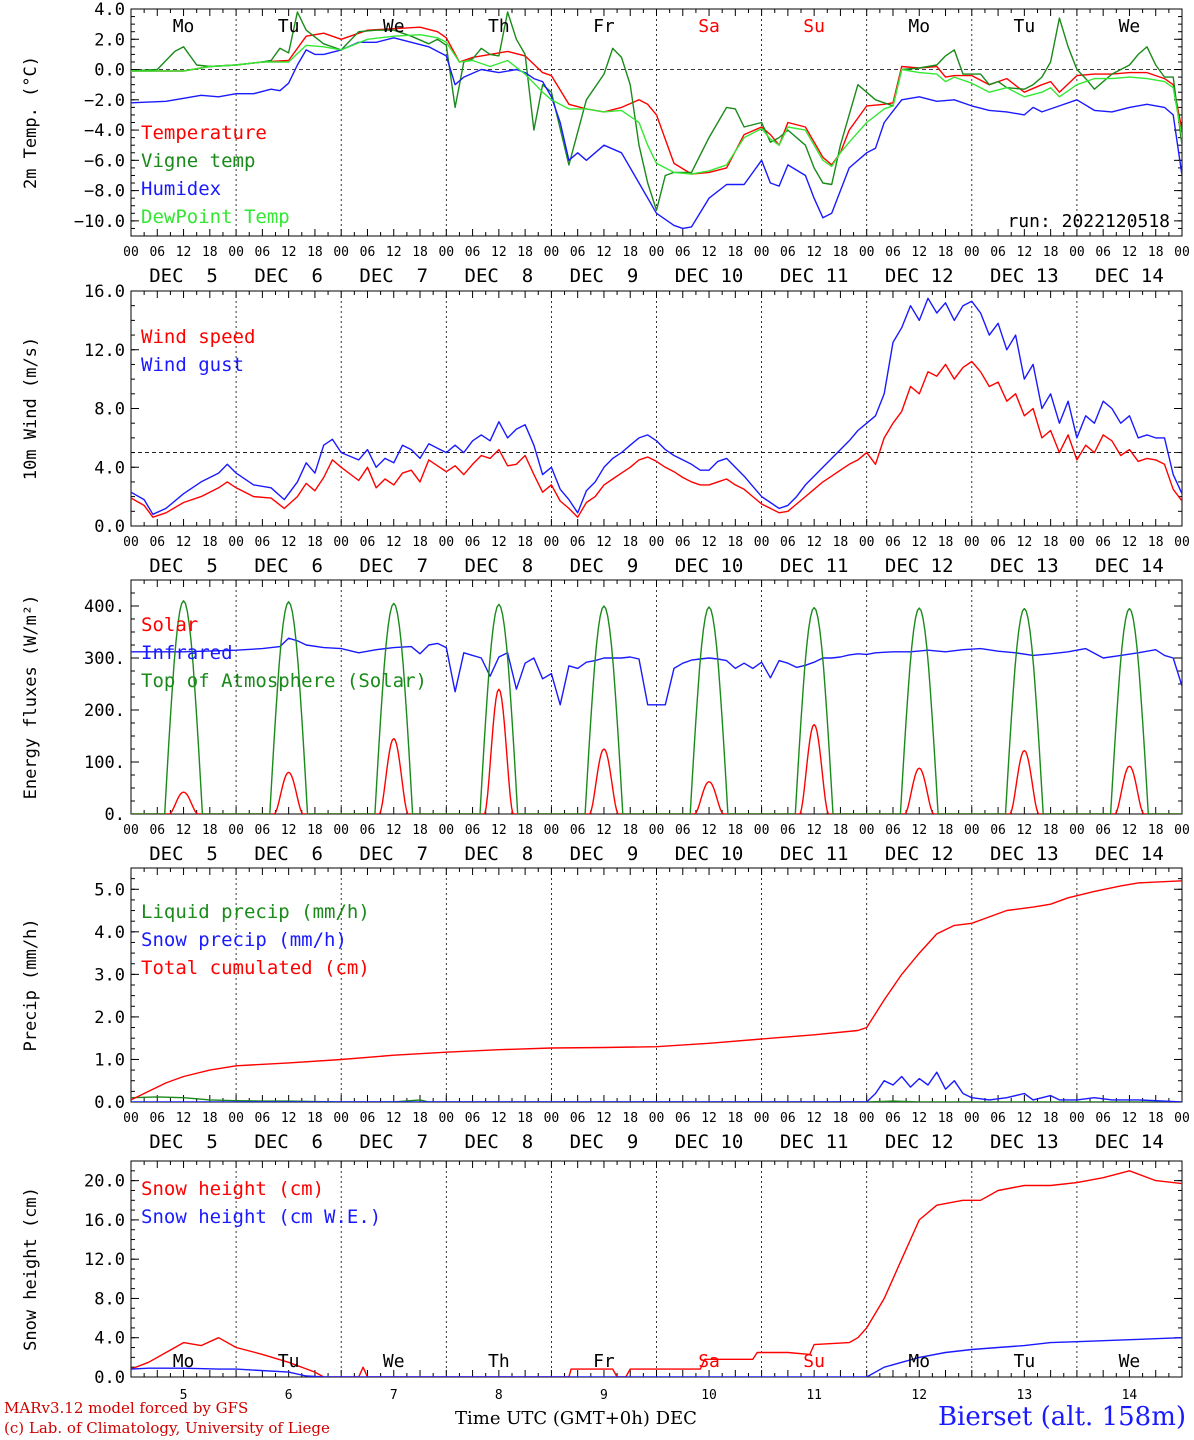 This screenshot has width=1194, height=1440. What do you see at coordinates (656, 133) in the screenshot?
I see `series-line-humidex` at bounding box center [656, 133].